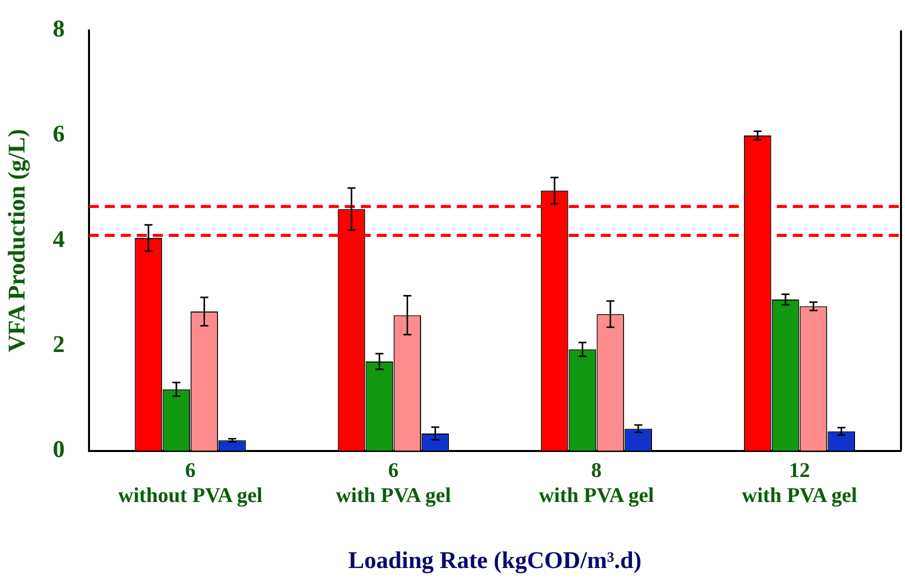  Describe the element at coordinates (190, 483) in the screenshot. I see `x-tick-label: 6 without PVA gel` at that location.